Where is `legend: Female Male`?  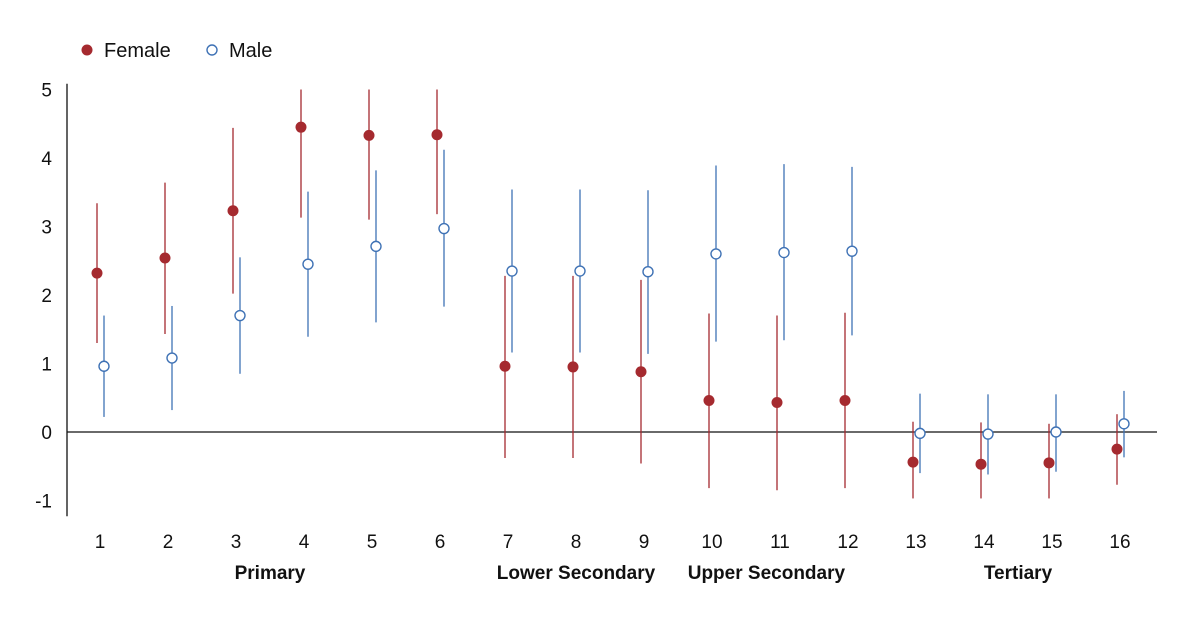
legend: Female Male is located at coordinates (176, 51).